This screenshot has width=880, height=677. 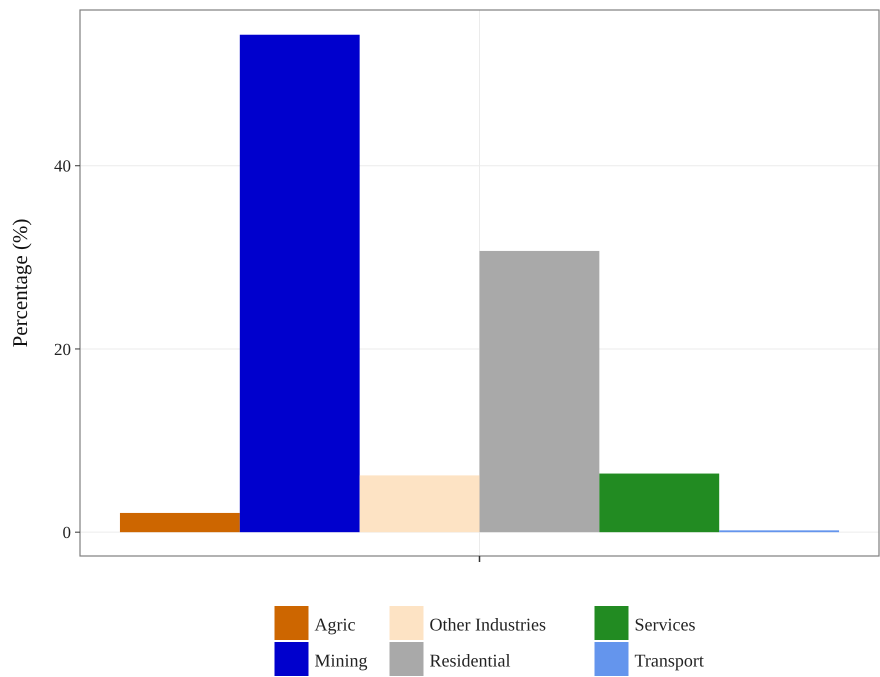 What do you see at coordinates (470, 660) in the screenshot?
I see `legend-label: Residential` at bounding box center [470, 660].